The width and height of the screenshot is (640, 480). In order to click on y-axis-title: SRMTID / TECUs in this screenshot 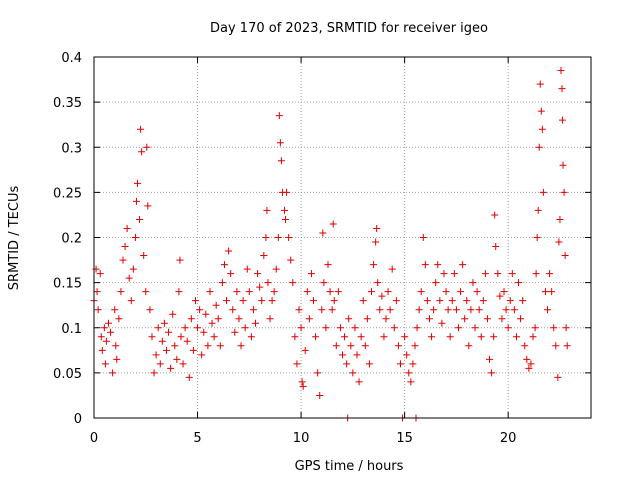, I will do `click(14, 238)`.